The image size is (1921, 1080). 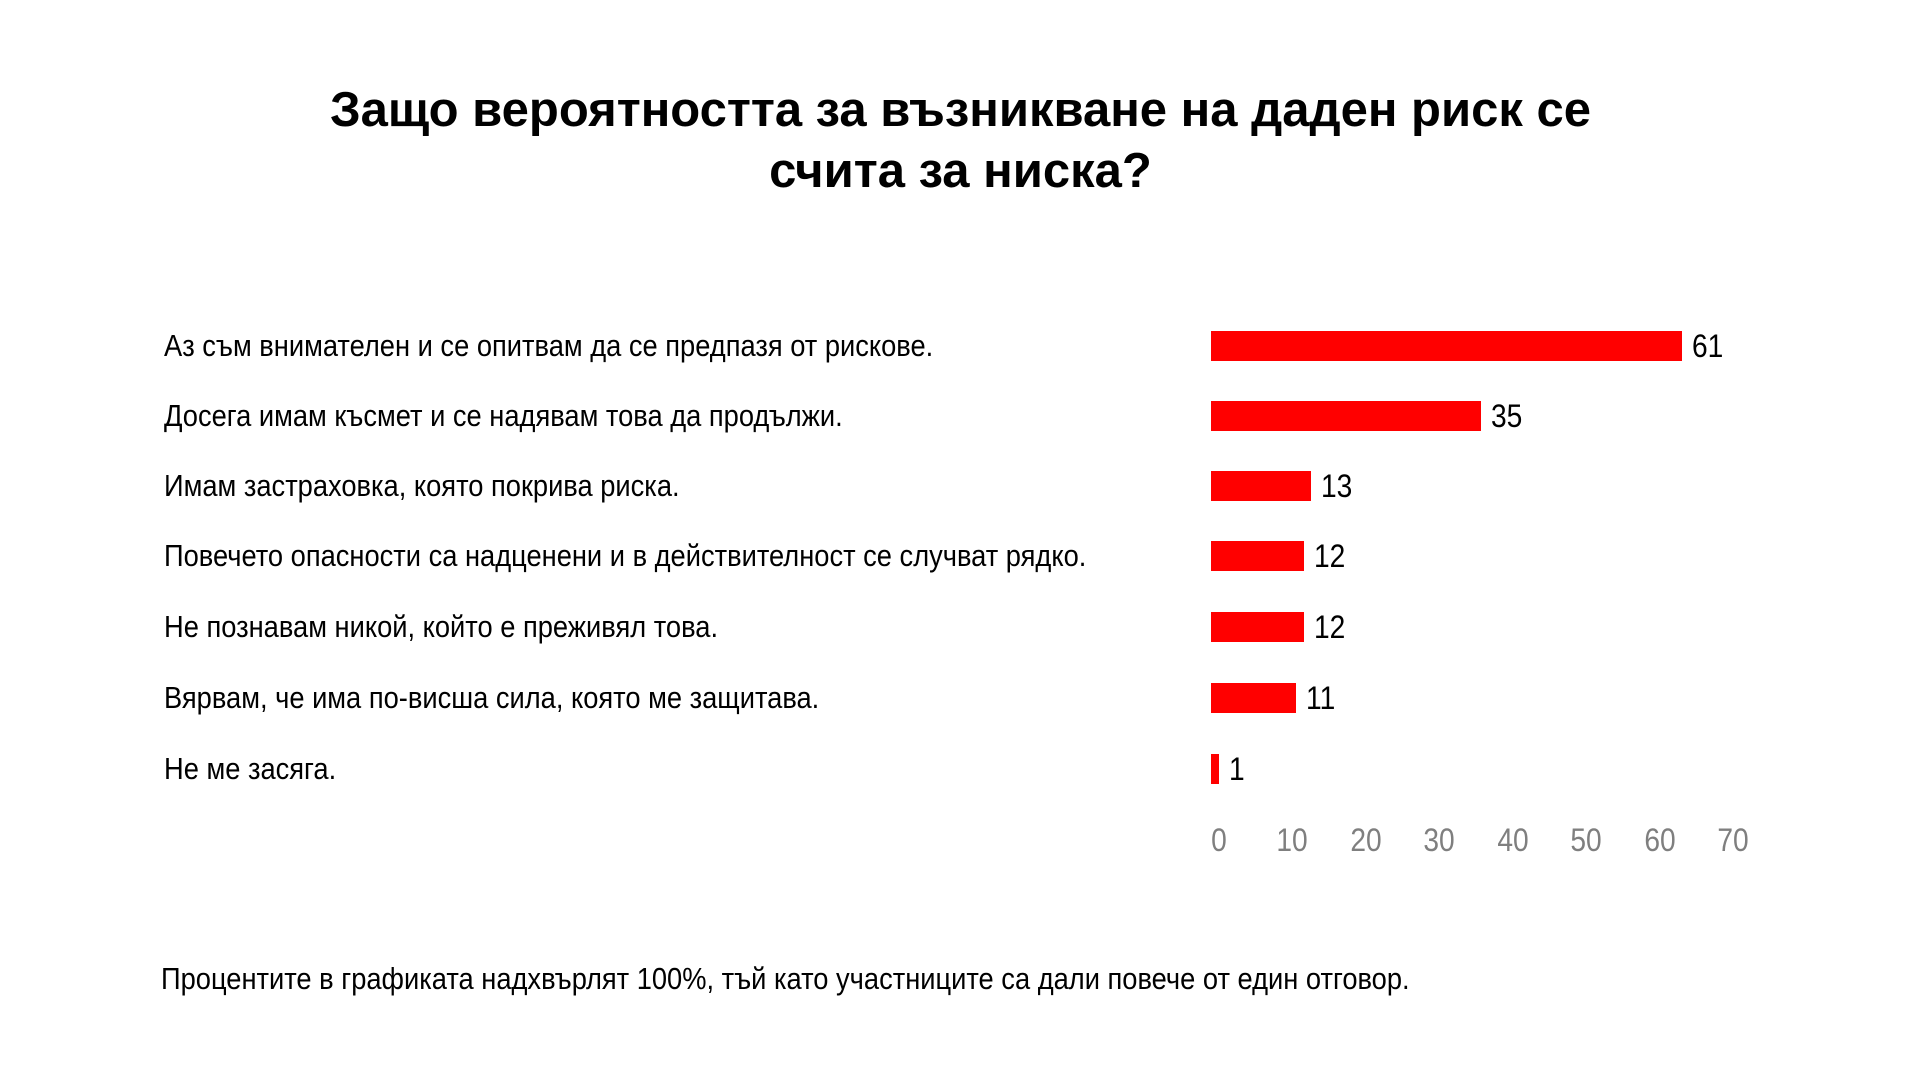 What do you see at coordinates (1439, 840) in the screenshot?
I see `x-tick-label: 30` at bounding box center [1439, 840].